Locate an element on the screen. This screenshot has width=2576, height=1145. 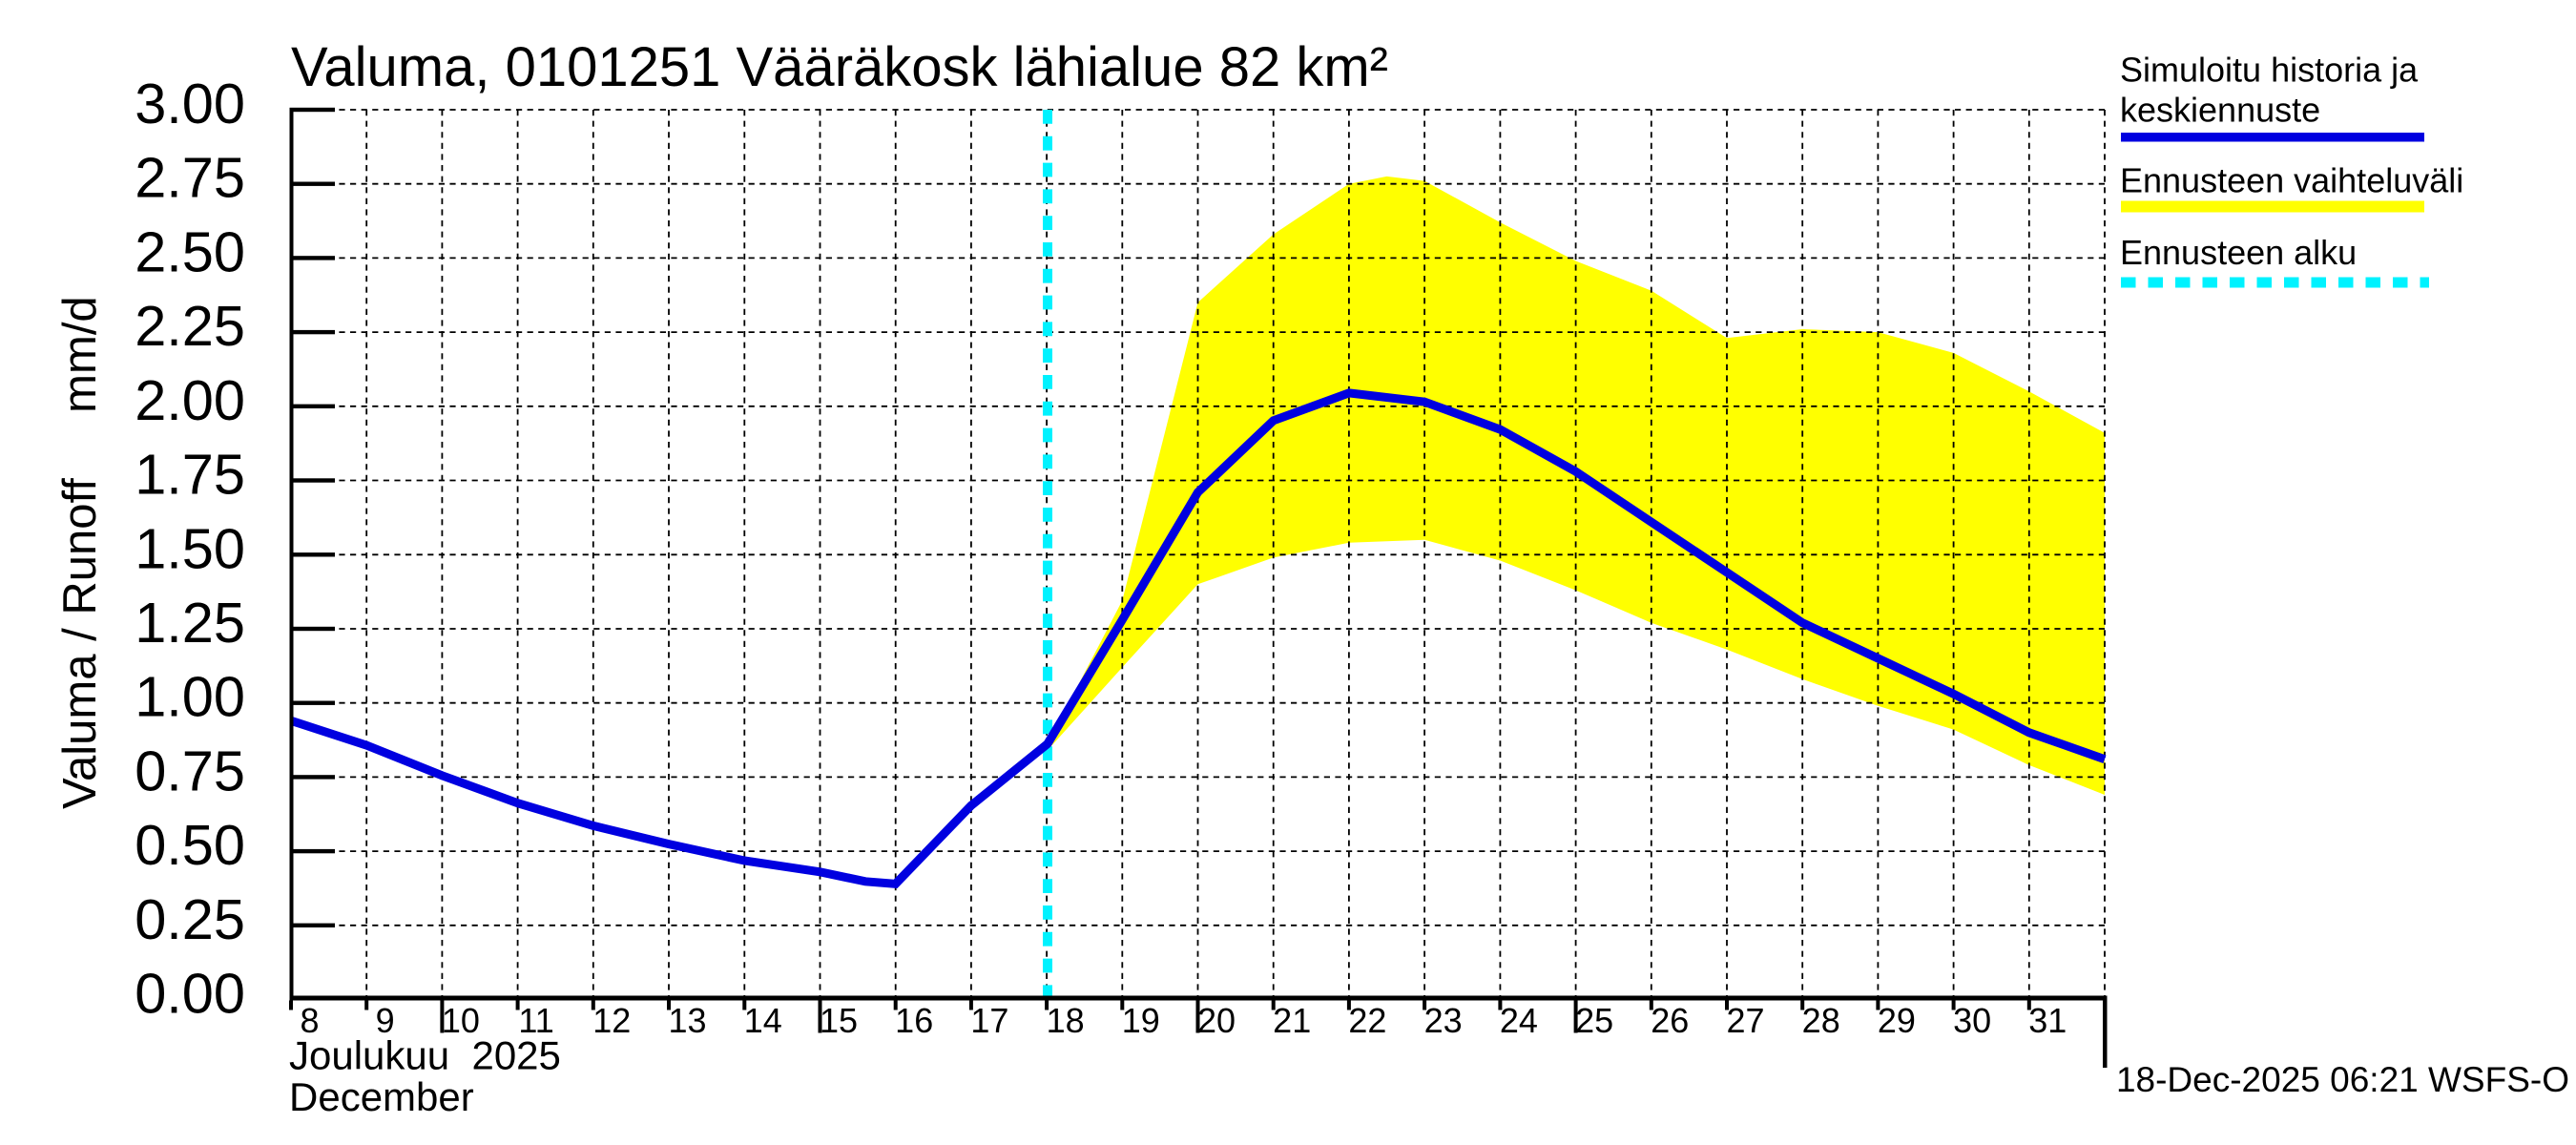
svg-text: 27 is located at coordinates (1745, 1021).